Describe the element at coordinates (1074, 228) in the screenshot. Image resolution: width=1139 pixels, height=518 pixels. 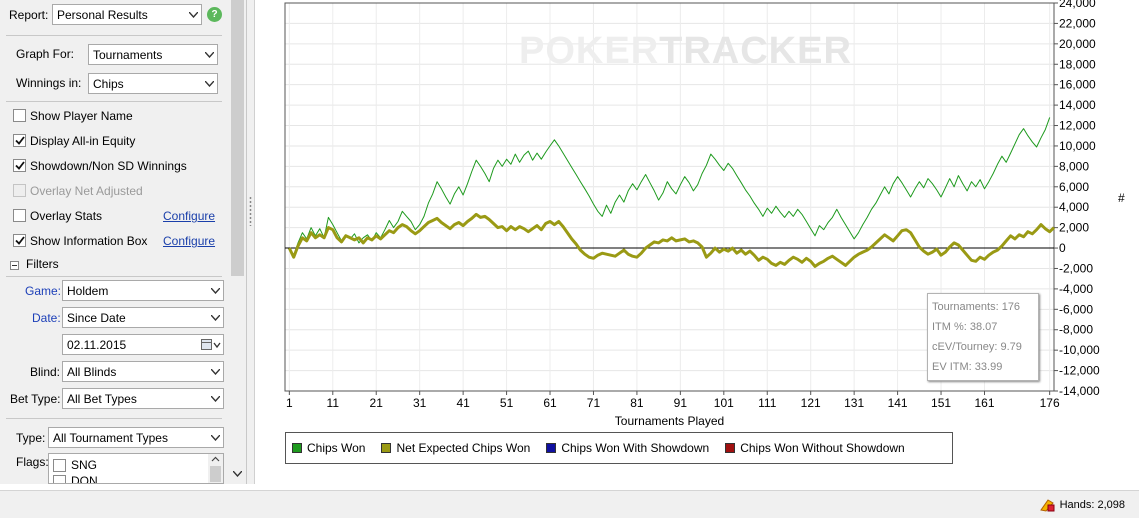
I see `y-tick-label: 2,000` at that location.